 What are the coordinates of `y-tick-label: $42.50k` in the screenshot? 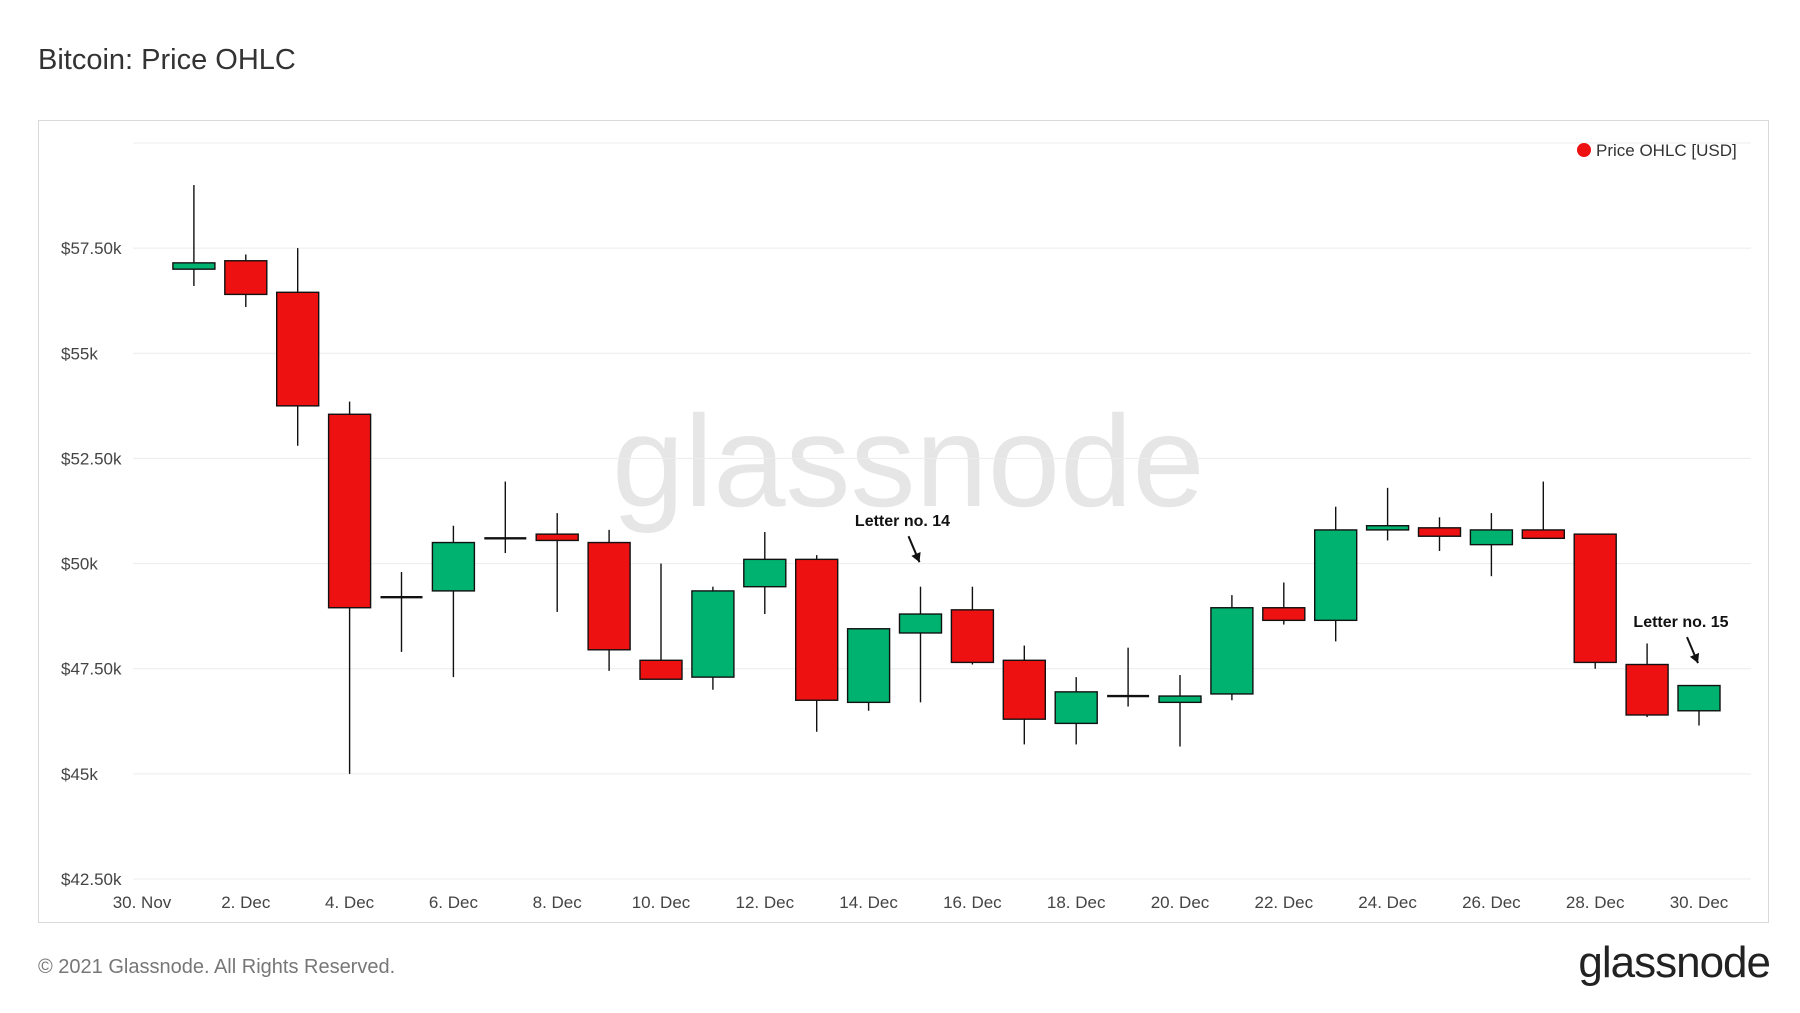 It's located at (91, 879).